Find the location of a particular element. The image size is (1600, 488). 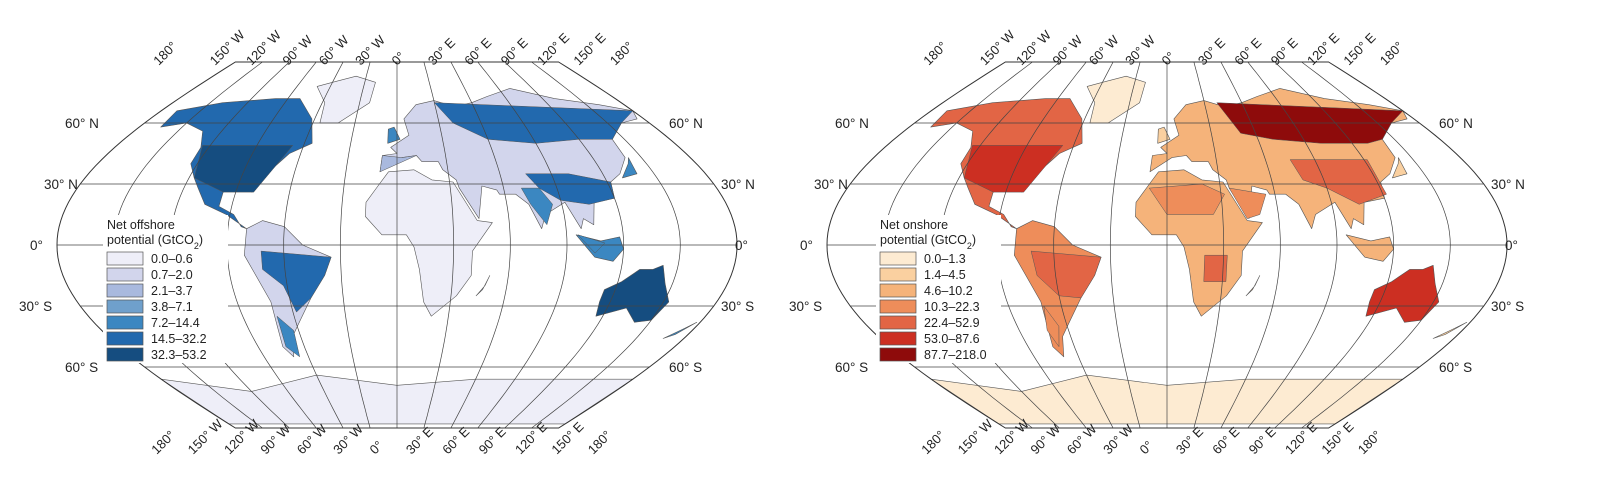

region-australia is located at coordinates (1402, 294).